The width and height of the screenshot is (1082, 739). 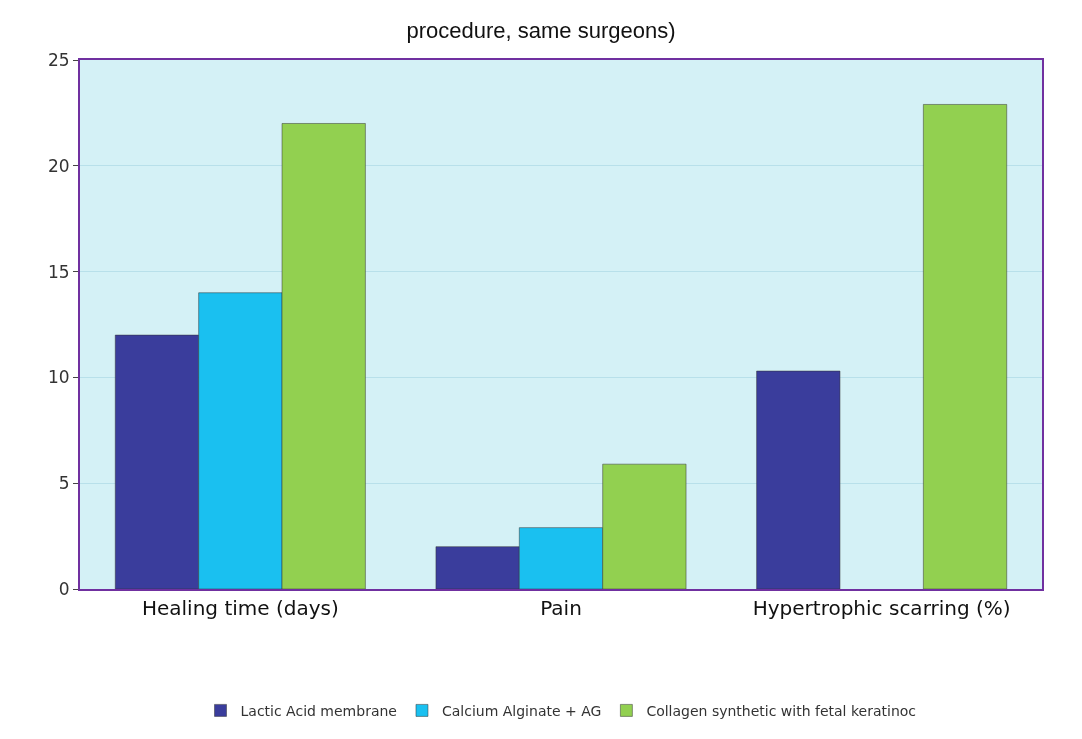 I want to click on legend-label: Lactic Acid membrane, so click(x=318, y=710).